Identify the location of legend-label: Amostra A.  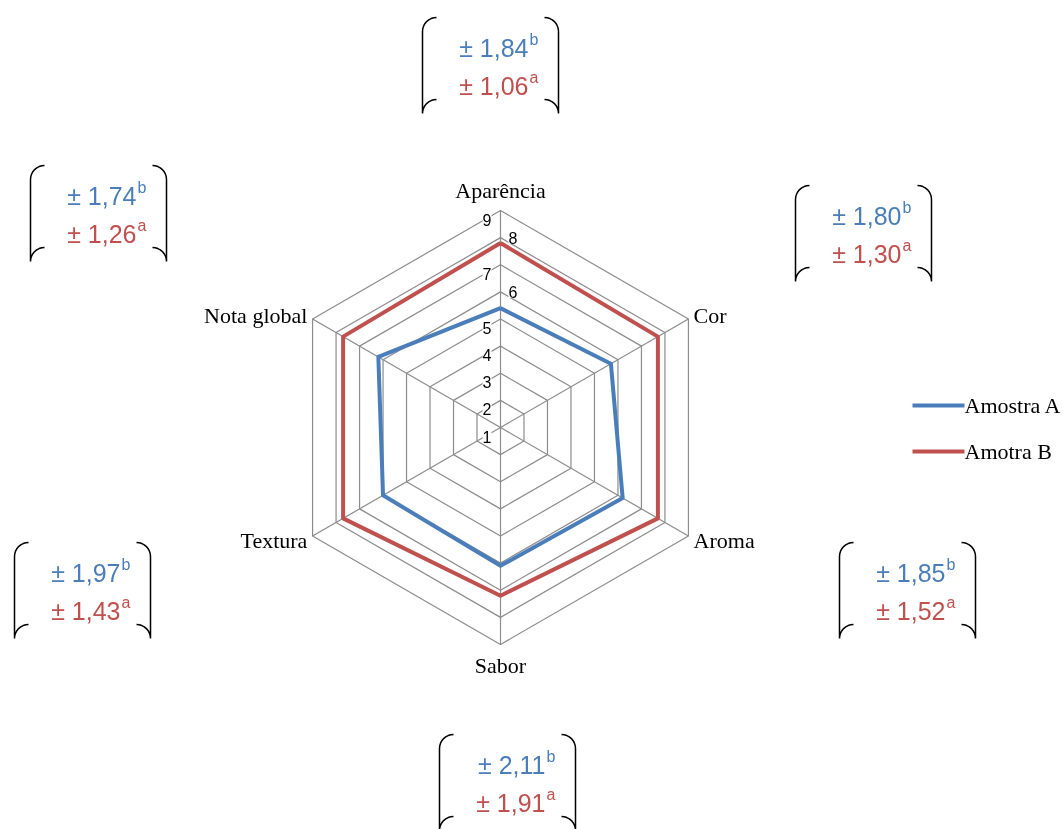
(1012, 405).